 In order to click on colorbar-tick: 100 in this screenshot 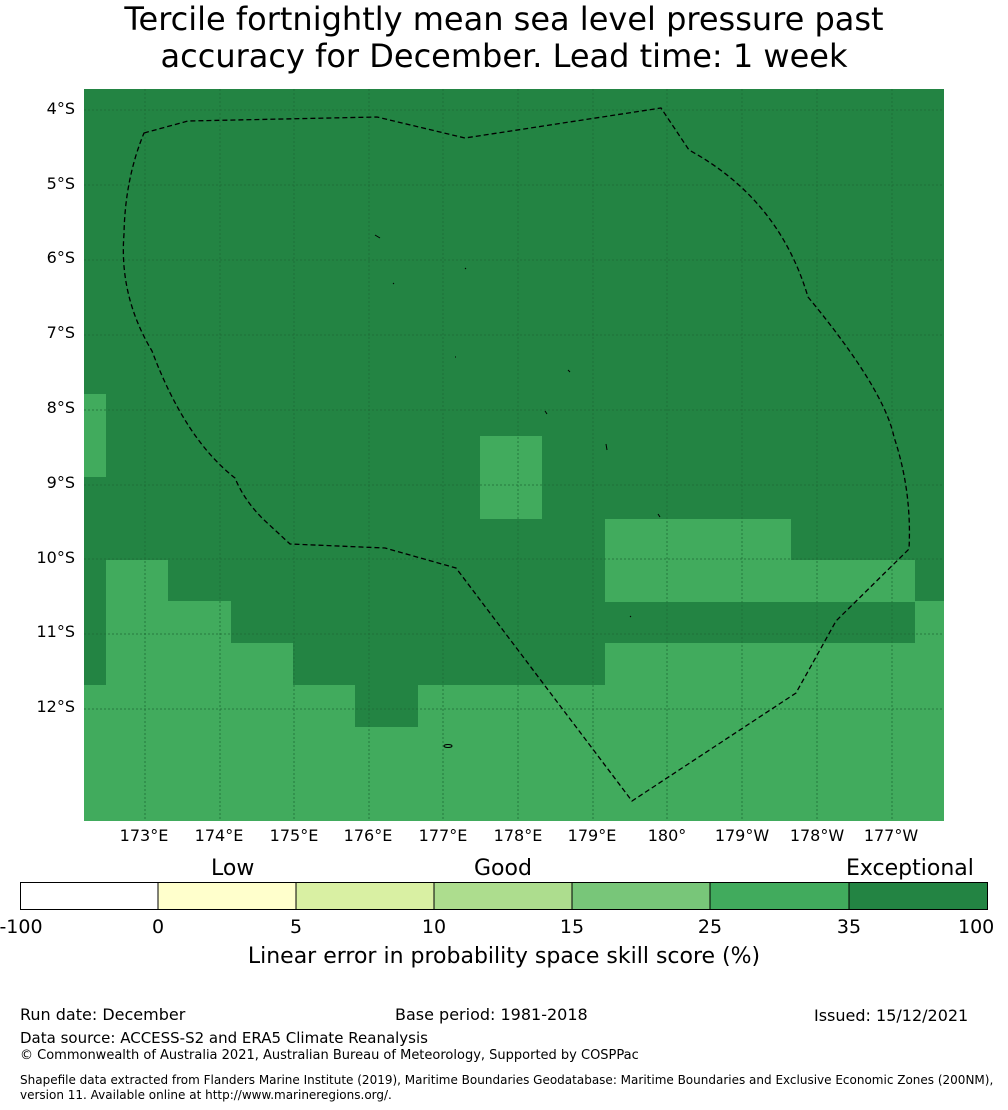, I will do `click(976, 927)`.